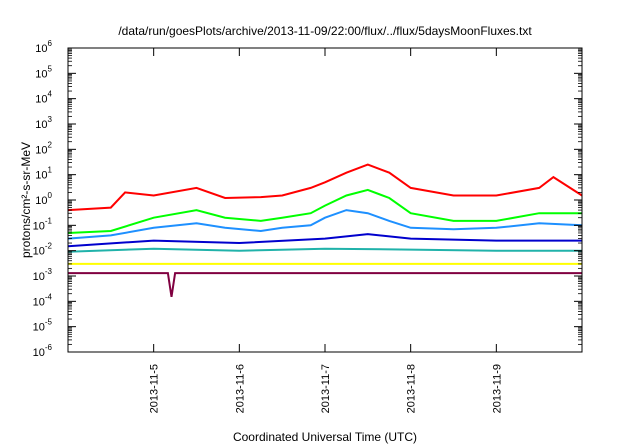 The image size is (640, 448). I want to click on x-tick-label: 2013-11-7, so click(326, 388).